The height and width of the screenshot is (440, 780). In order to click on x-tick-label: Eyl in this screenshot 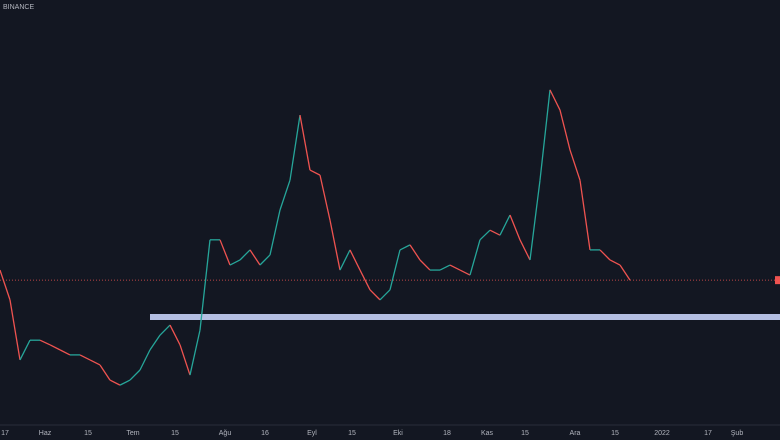, I will do `click(312, 433)`.